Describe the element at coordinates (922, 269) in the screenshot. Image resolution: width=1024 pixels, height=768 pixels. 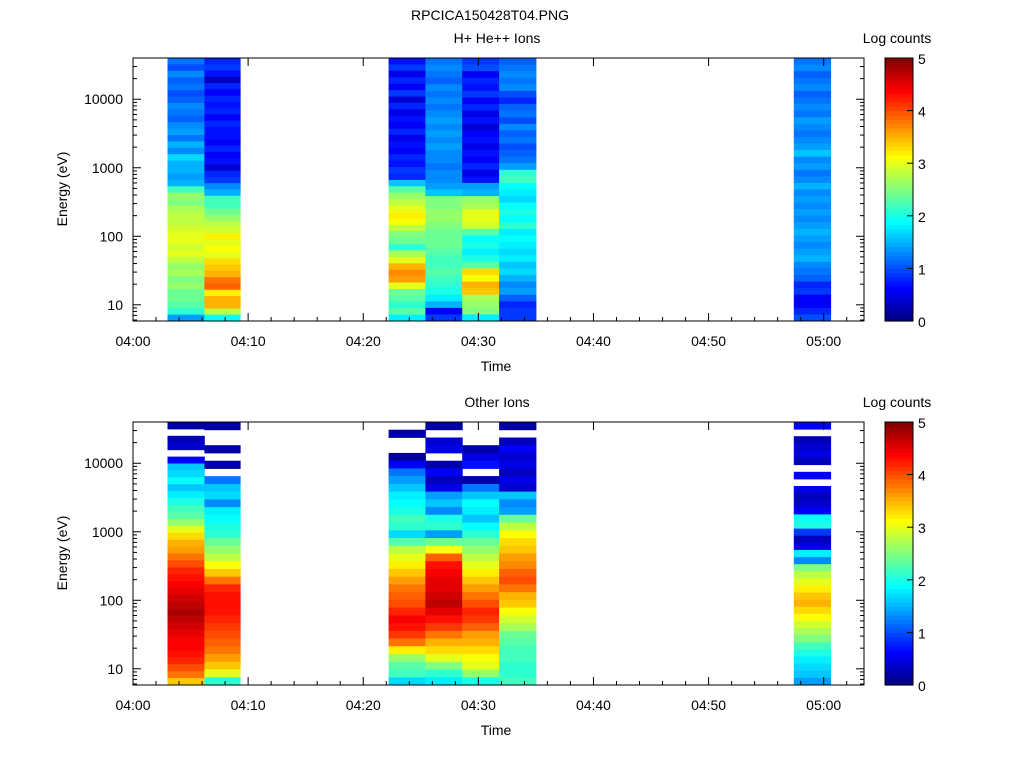
I see `colorbar-tick-label: 1` at that location.